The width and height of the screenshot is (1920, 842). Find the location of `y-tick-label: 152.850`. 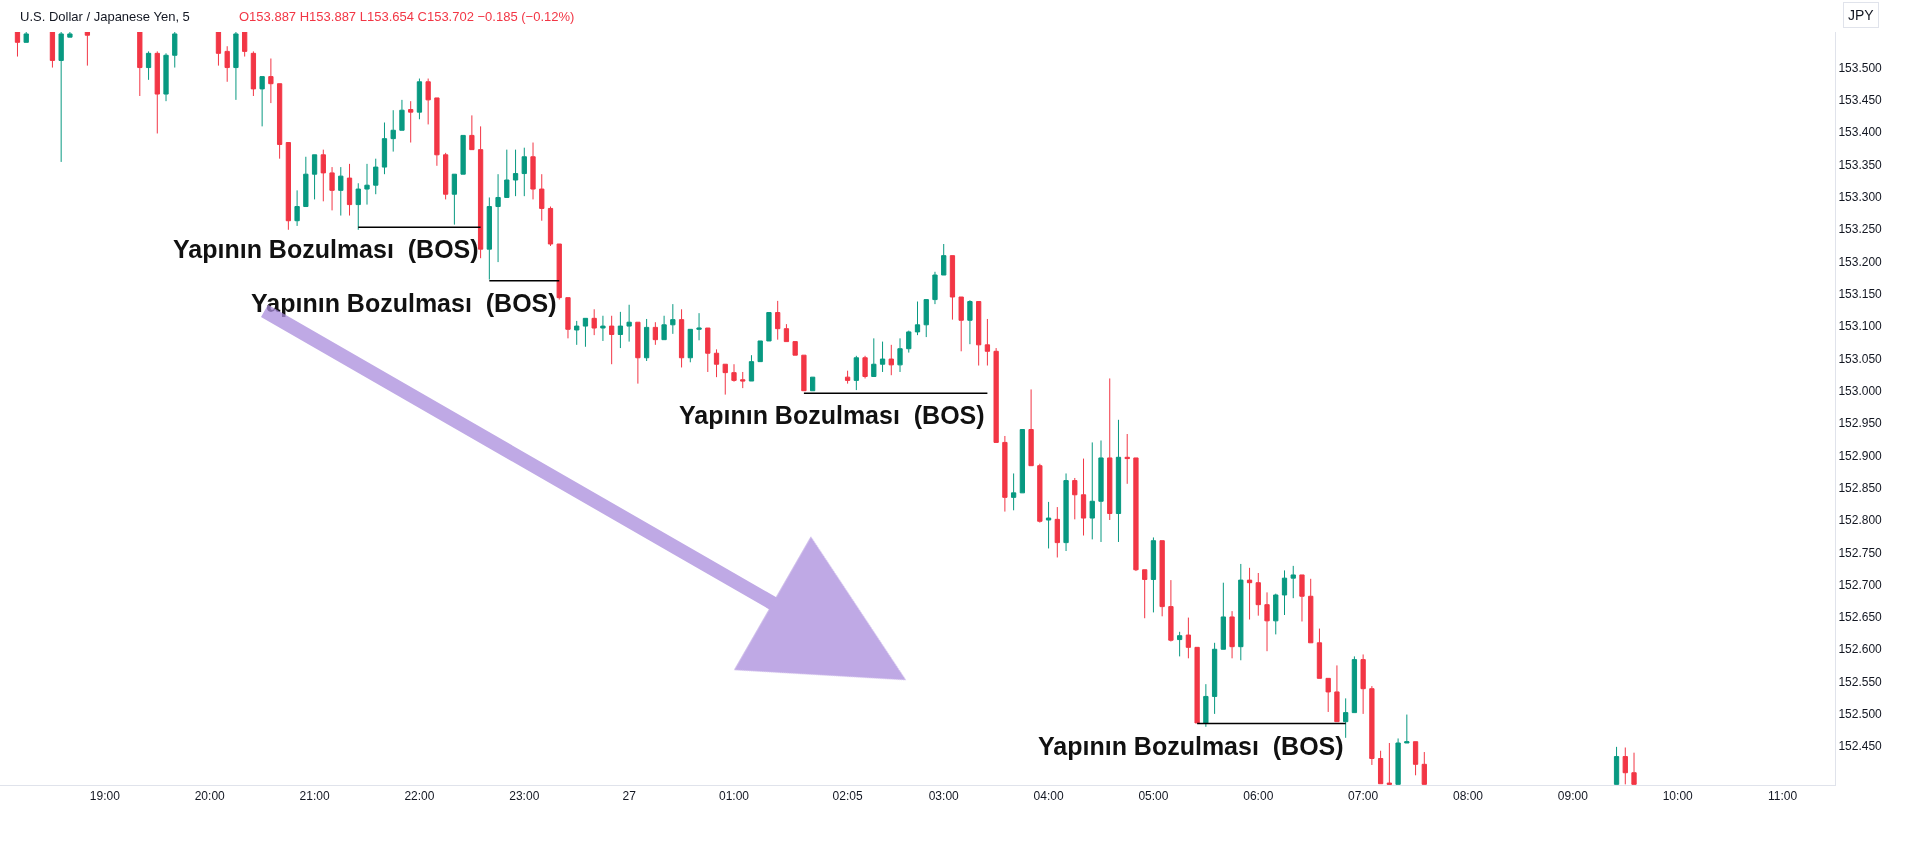

y-tick-label: 152.850 is located at coordinates (1860, 487).